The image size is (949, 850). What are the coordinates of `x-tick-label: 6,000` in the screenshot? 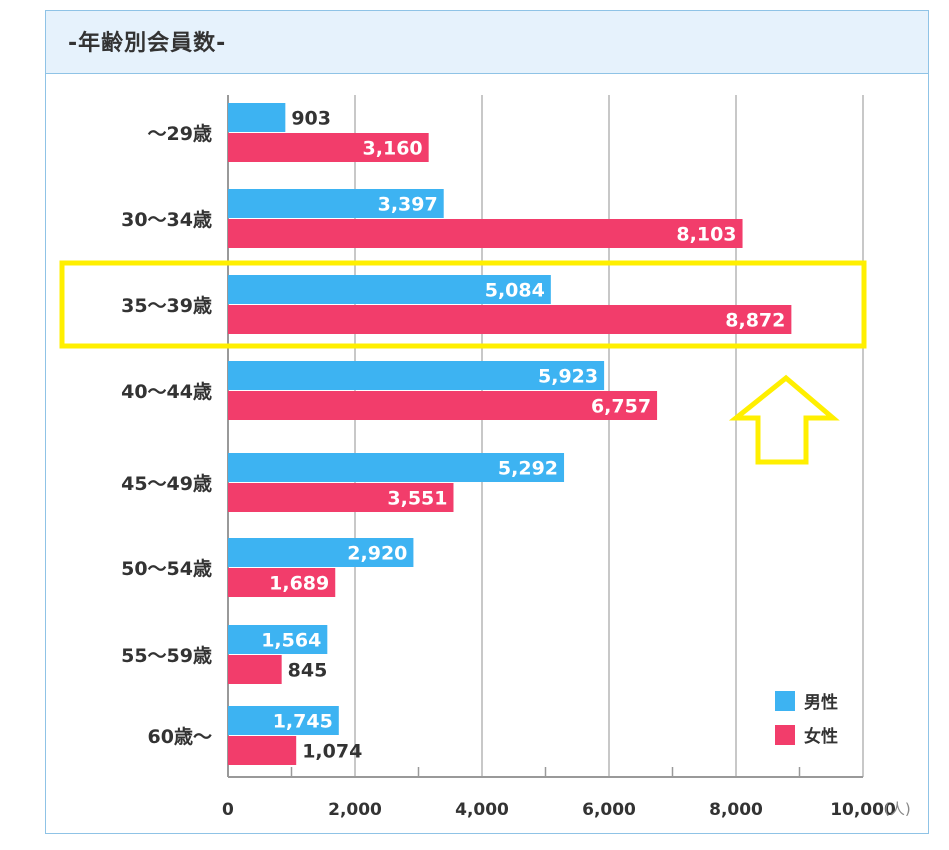 It's located at (609, 810).